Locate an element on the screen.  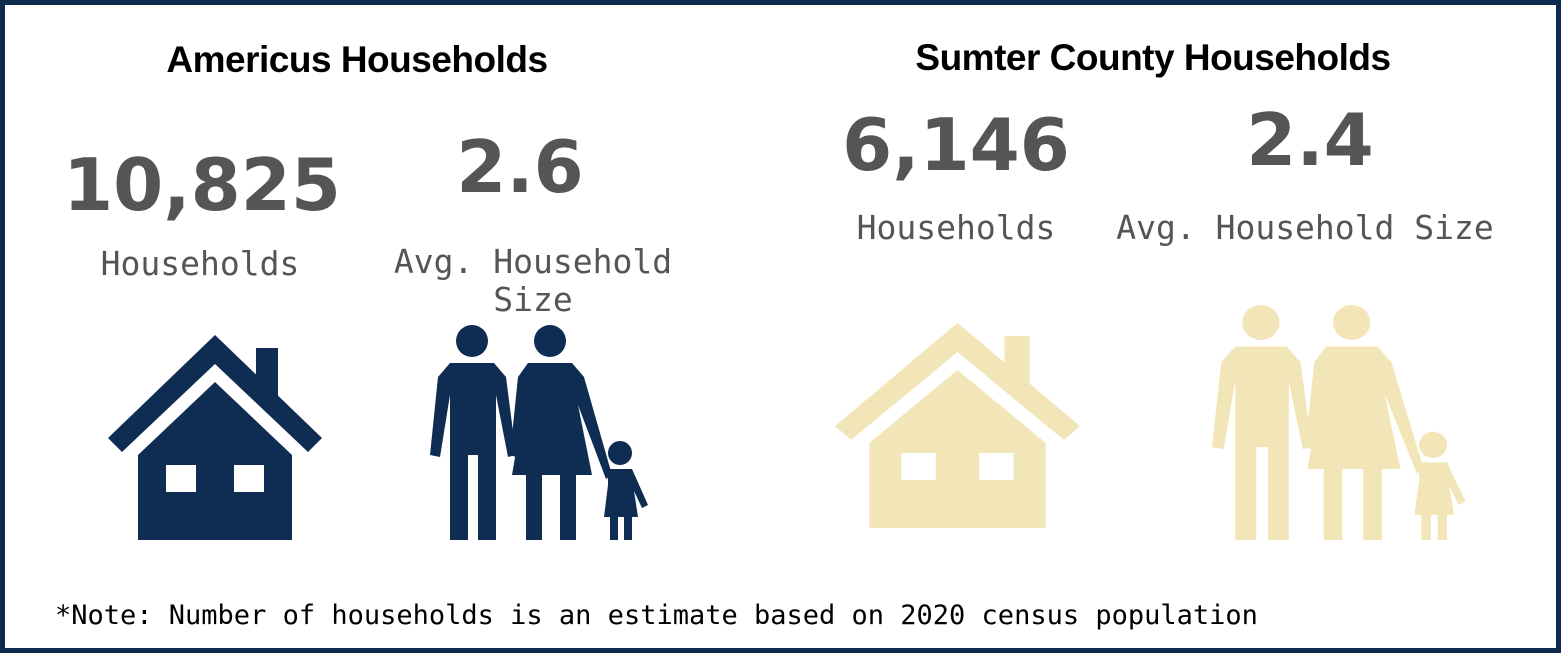
stat-value: 10,825 is located at coordinates (202, 185).